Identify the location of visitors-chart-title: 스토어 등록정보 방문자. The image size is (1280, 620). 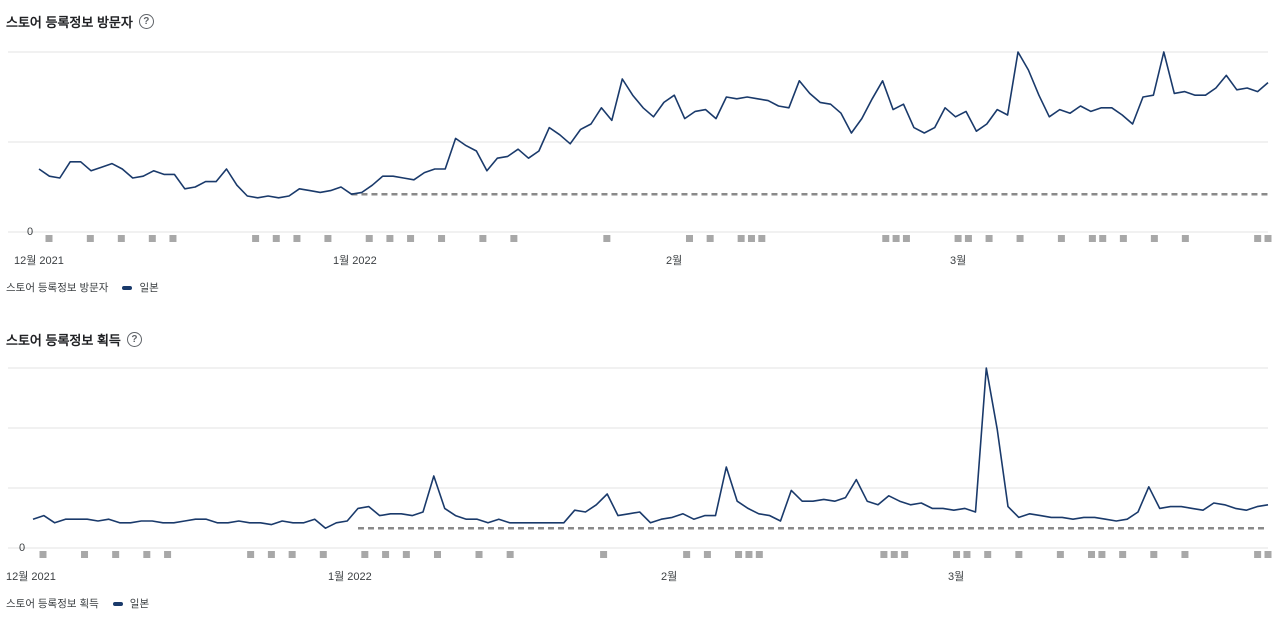
(69, 22).